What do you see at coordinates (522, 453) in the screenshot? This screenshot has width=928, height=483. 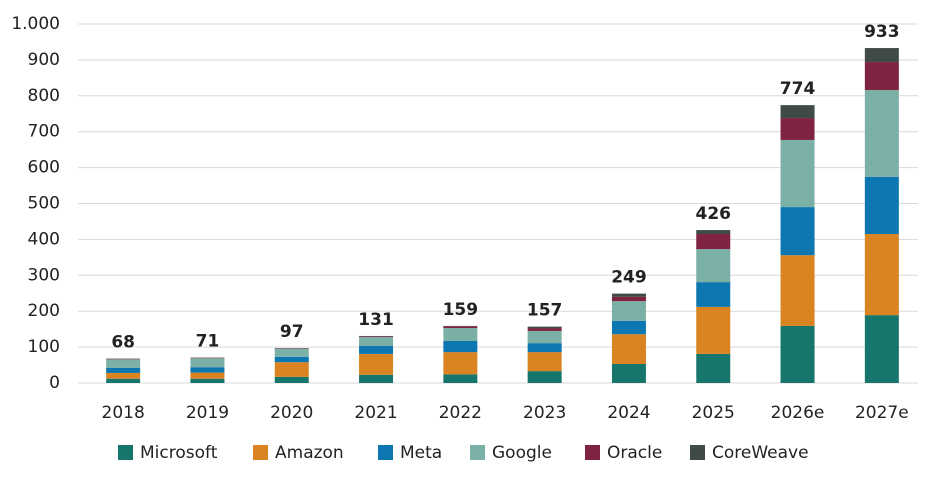 I see `legend-label: Google` at bounding box center [522, 453].